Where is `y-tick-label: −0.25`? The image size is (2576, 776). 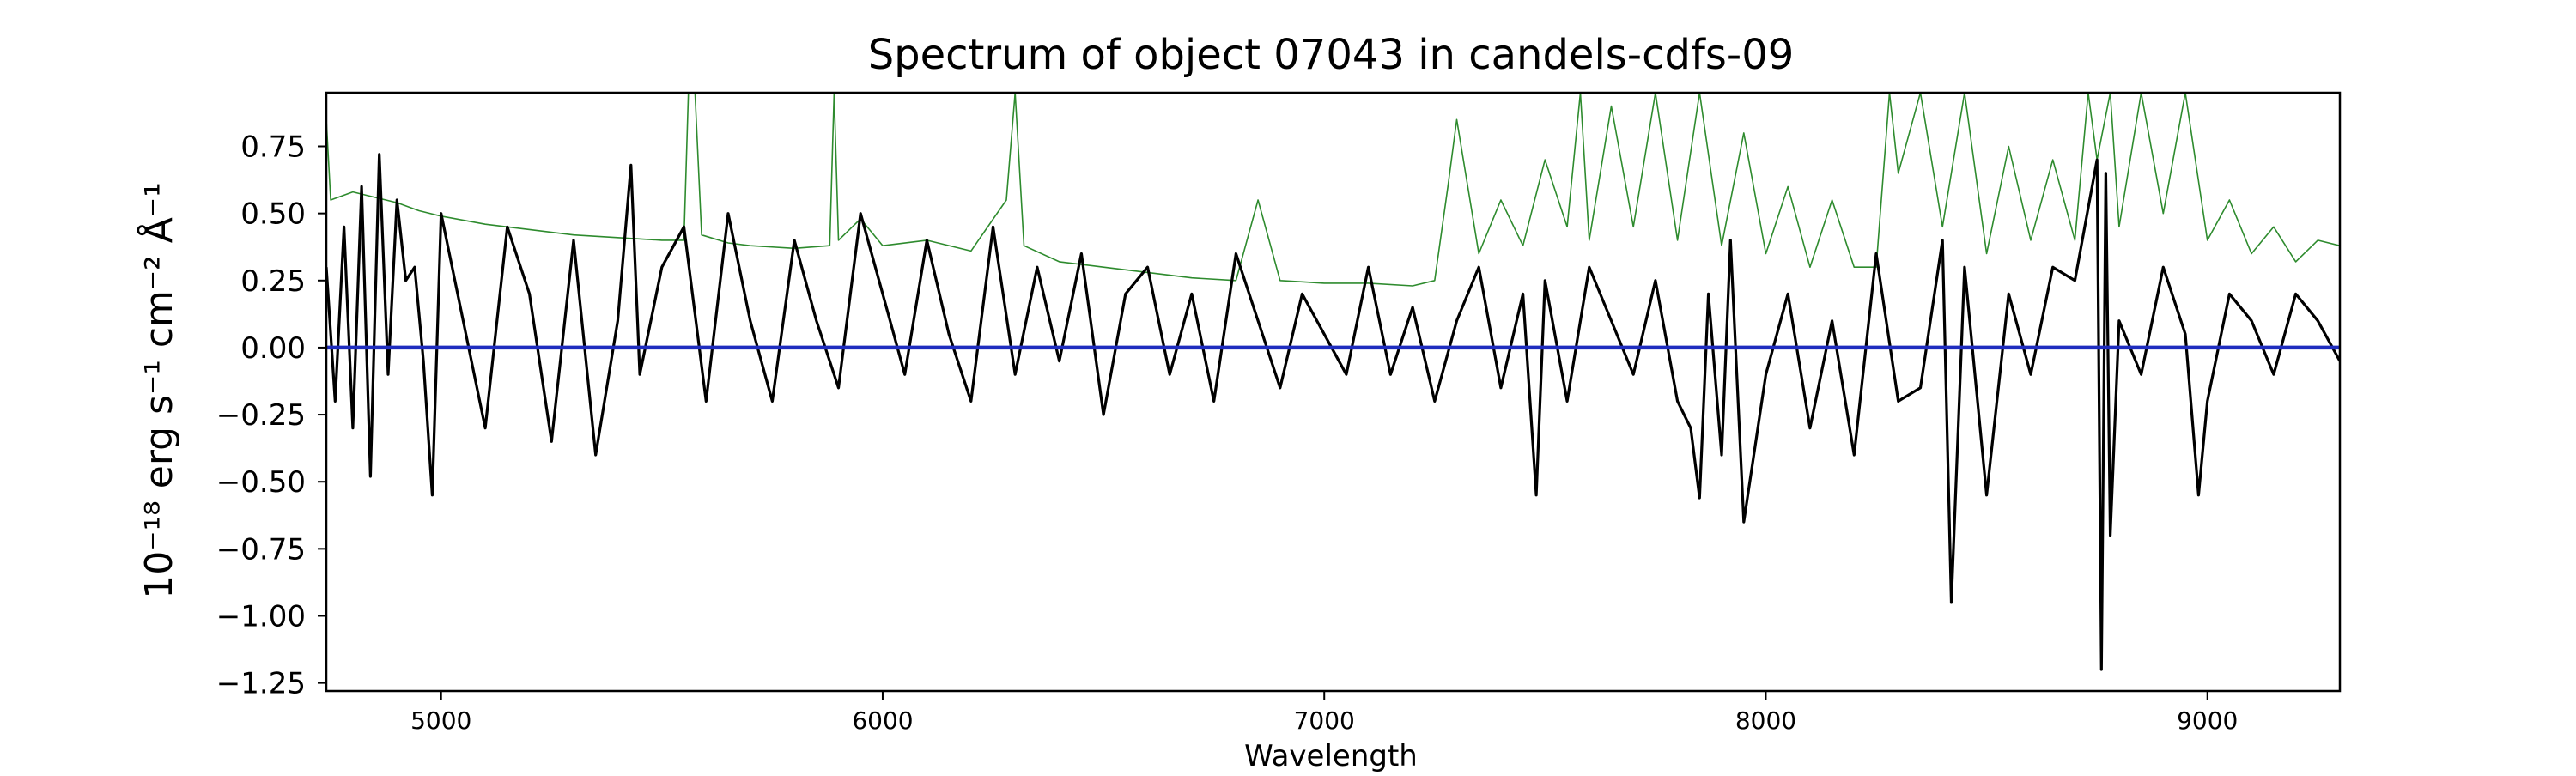 y-tick-label: −0.25 is located at coordinates (261, 415).